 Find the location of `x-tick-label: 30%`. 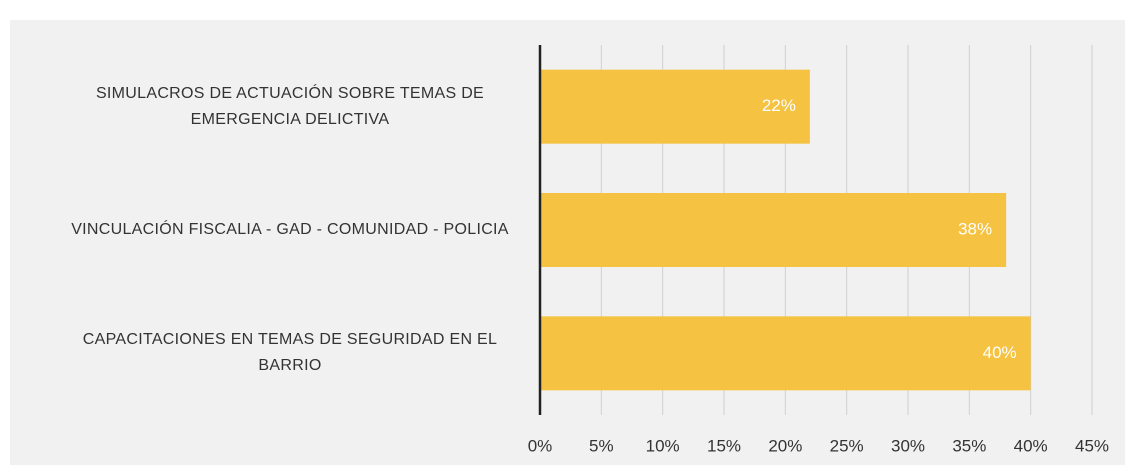

x-tick-label: 30% is located at coordinates (908, 445).